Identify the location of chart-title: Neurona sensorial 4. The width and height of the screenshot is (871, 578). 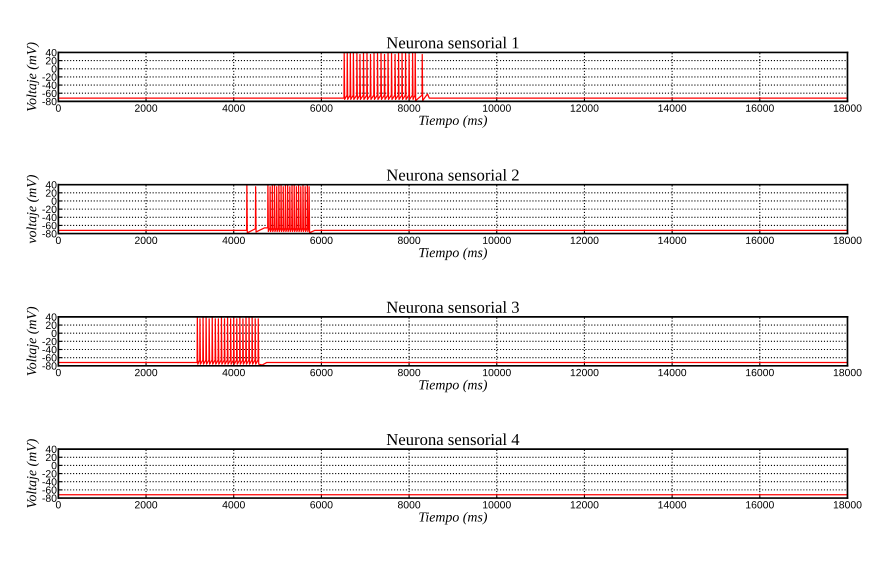
(453, 439).